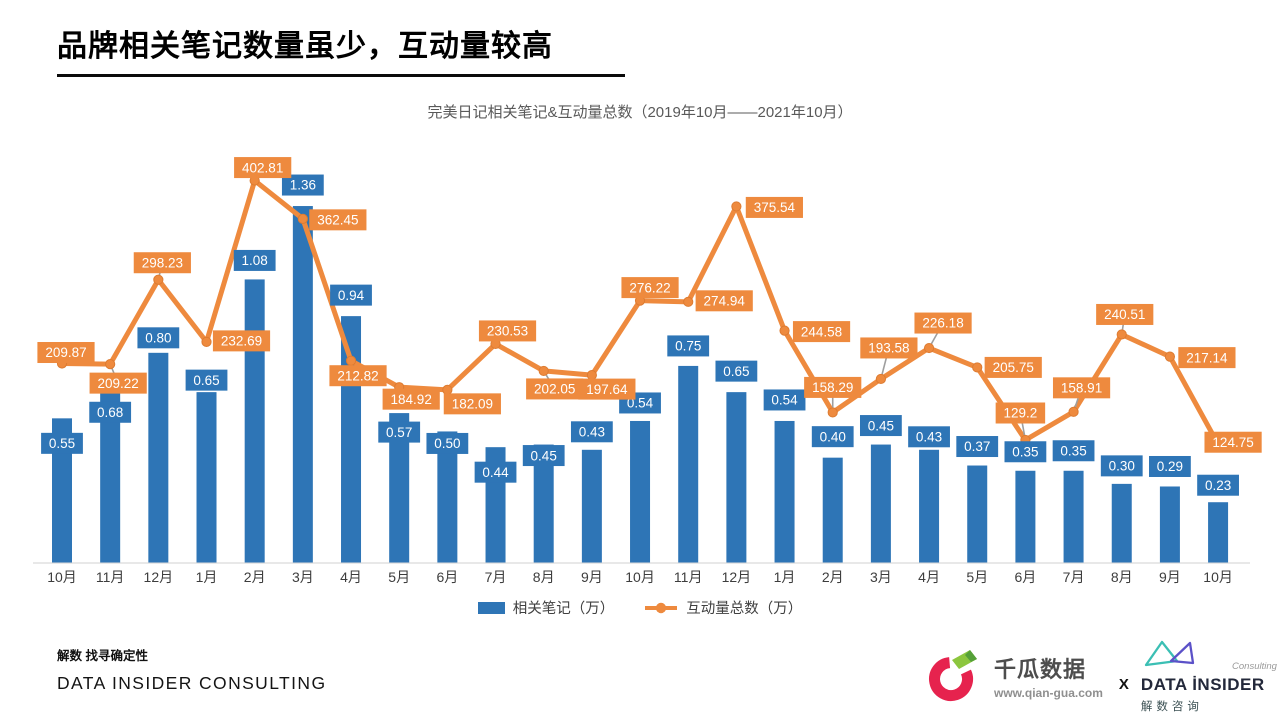 This screenshot has height=720, width=1280. Describe the element at coordinates (942, 323) in the screenshot. I see `line-value-label-text: 226.18` at that location.